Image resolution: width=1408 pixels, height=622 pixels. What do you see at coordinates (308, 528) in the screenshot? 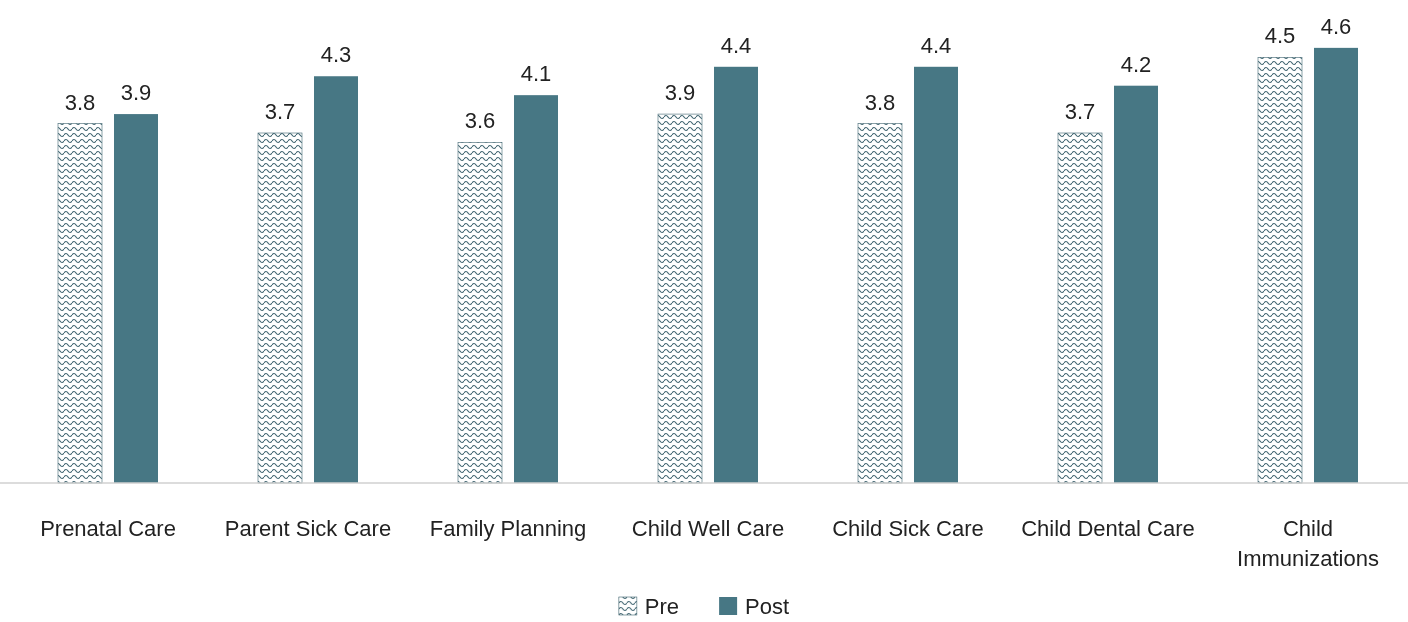
I see `x-tick-label: Parent Sick Care` at bounding box center [308, 528].